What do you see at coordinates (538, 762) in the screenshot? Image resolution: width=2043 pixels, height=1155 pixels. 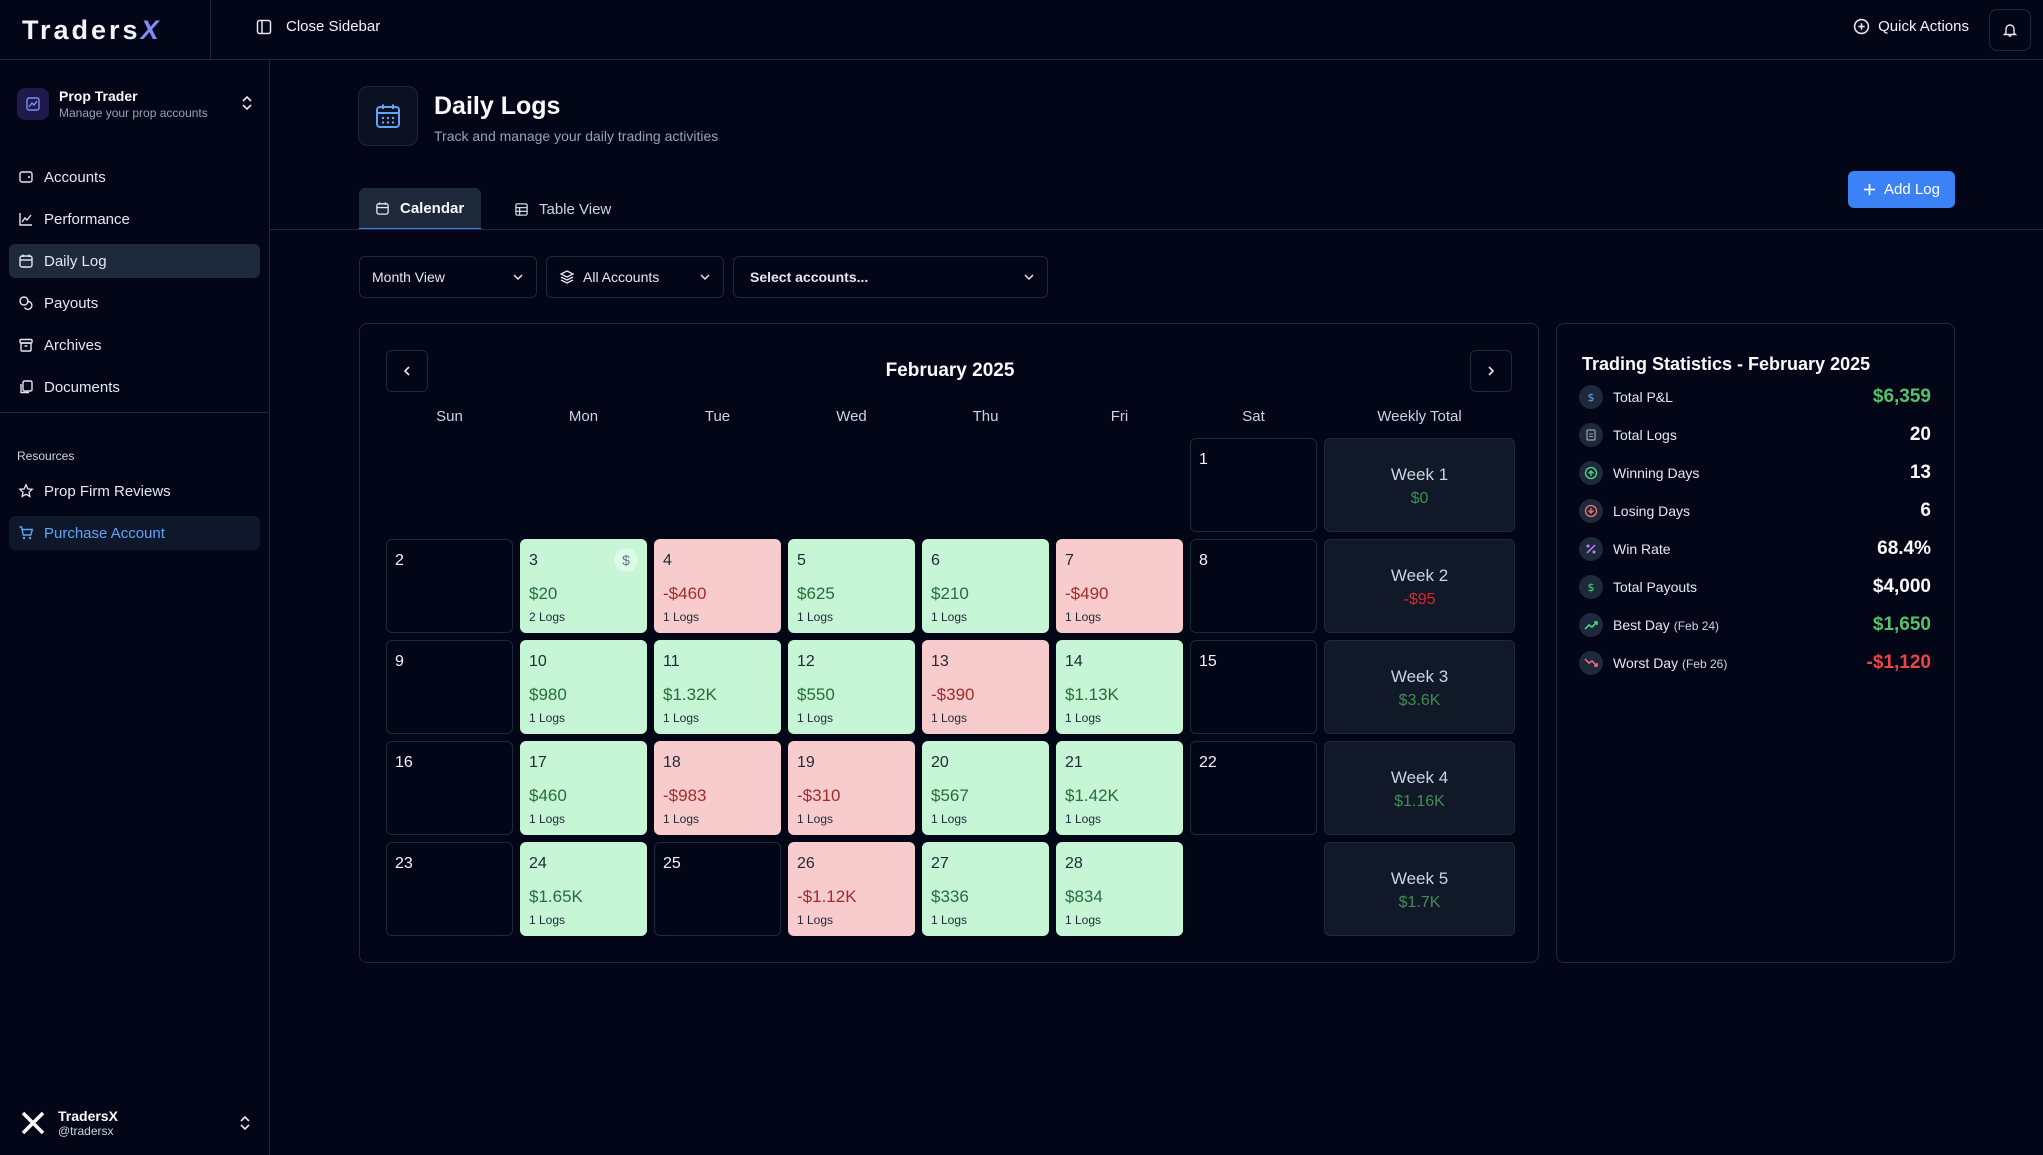 I see `day-number: 17` at bounding box center [538, 762].